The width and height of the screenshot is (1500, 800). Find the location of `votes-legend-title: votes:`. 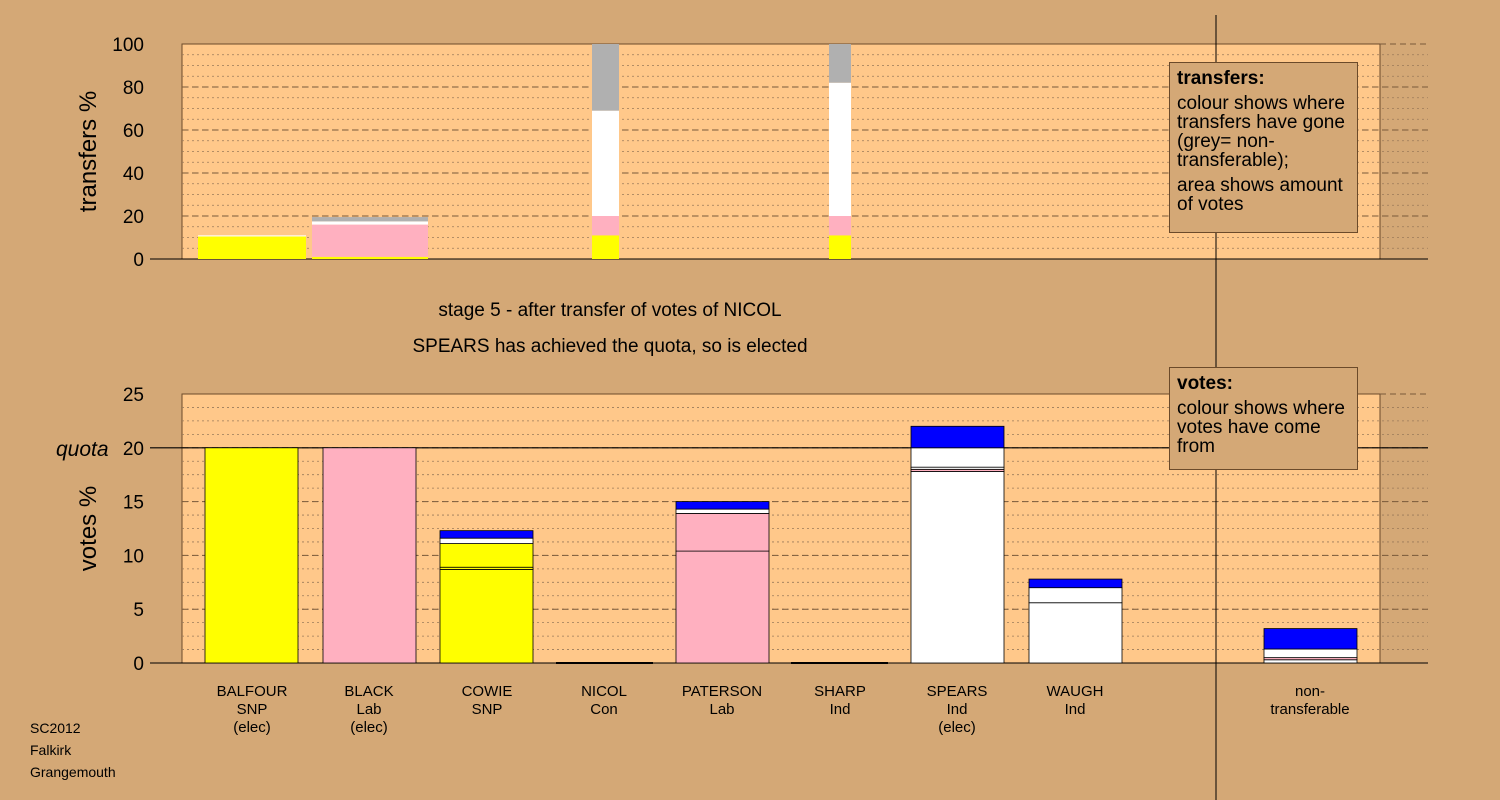

votes-legend-title: votes: is located at coordinates (1205, 383).